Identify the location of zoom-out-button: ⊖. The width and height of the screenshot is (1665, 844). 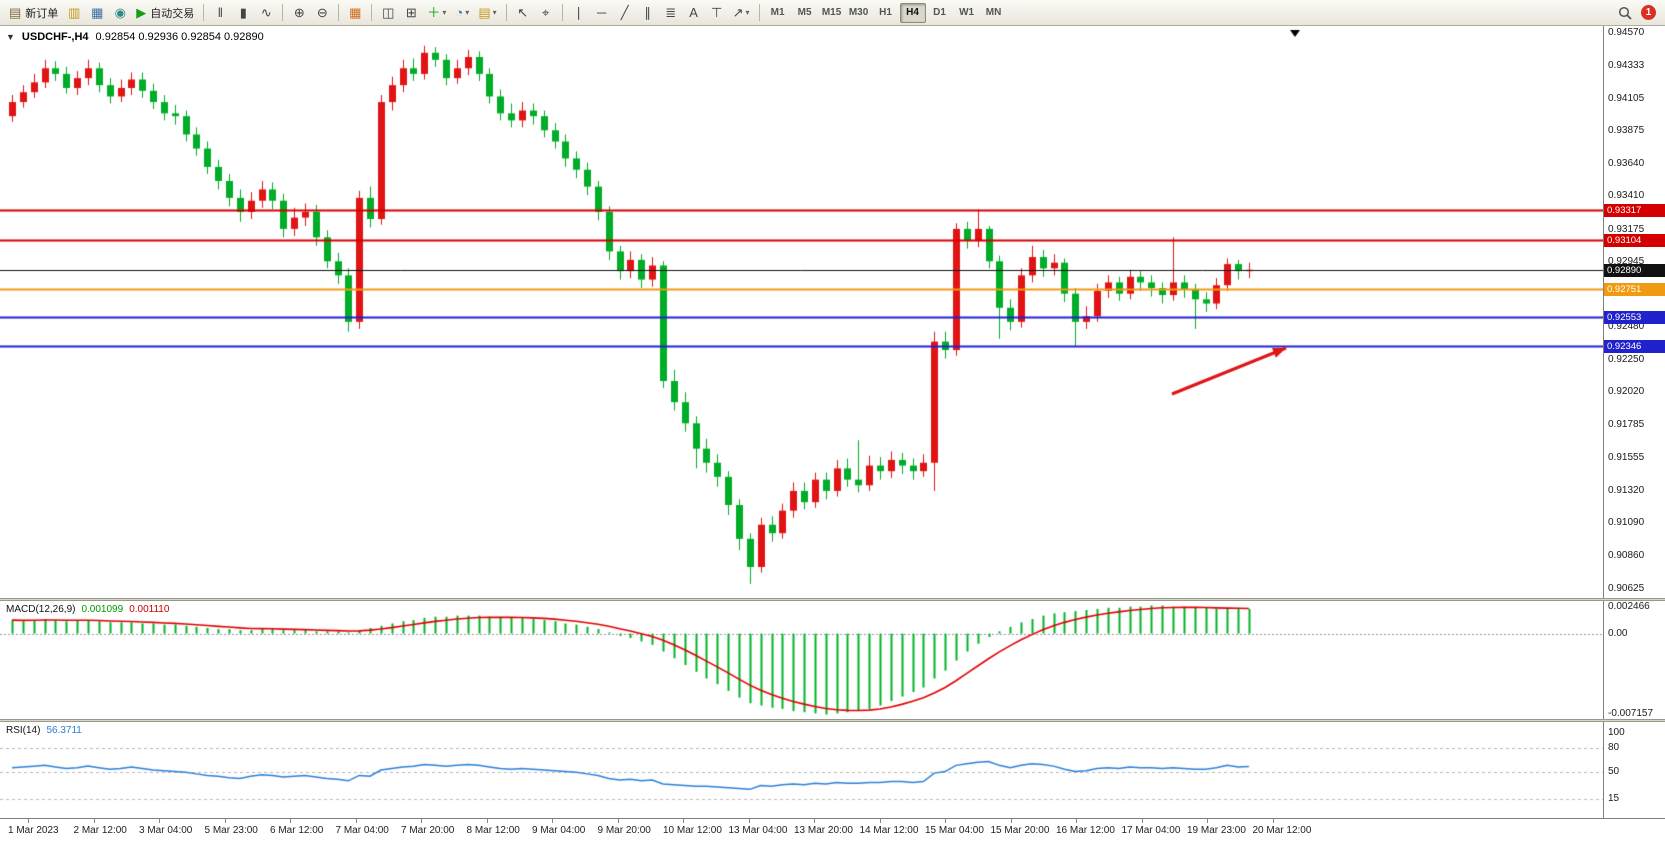
(322, 12).